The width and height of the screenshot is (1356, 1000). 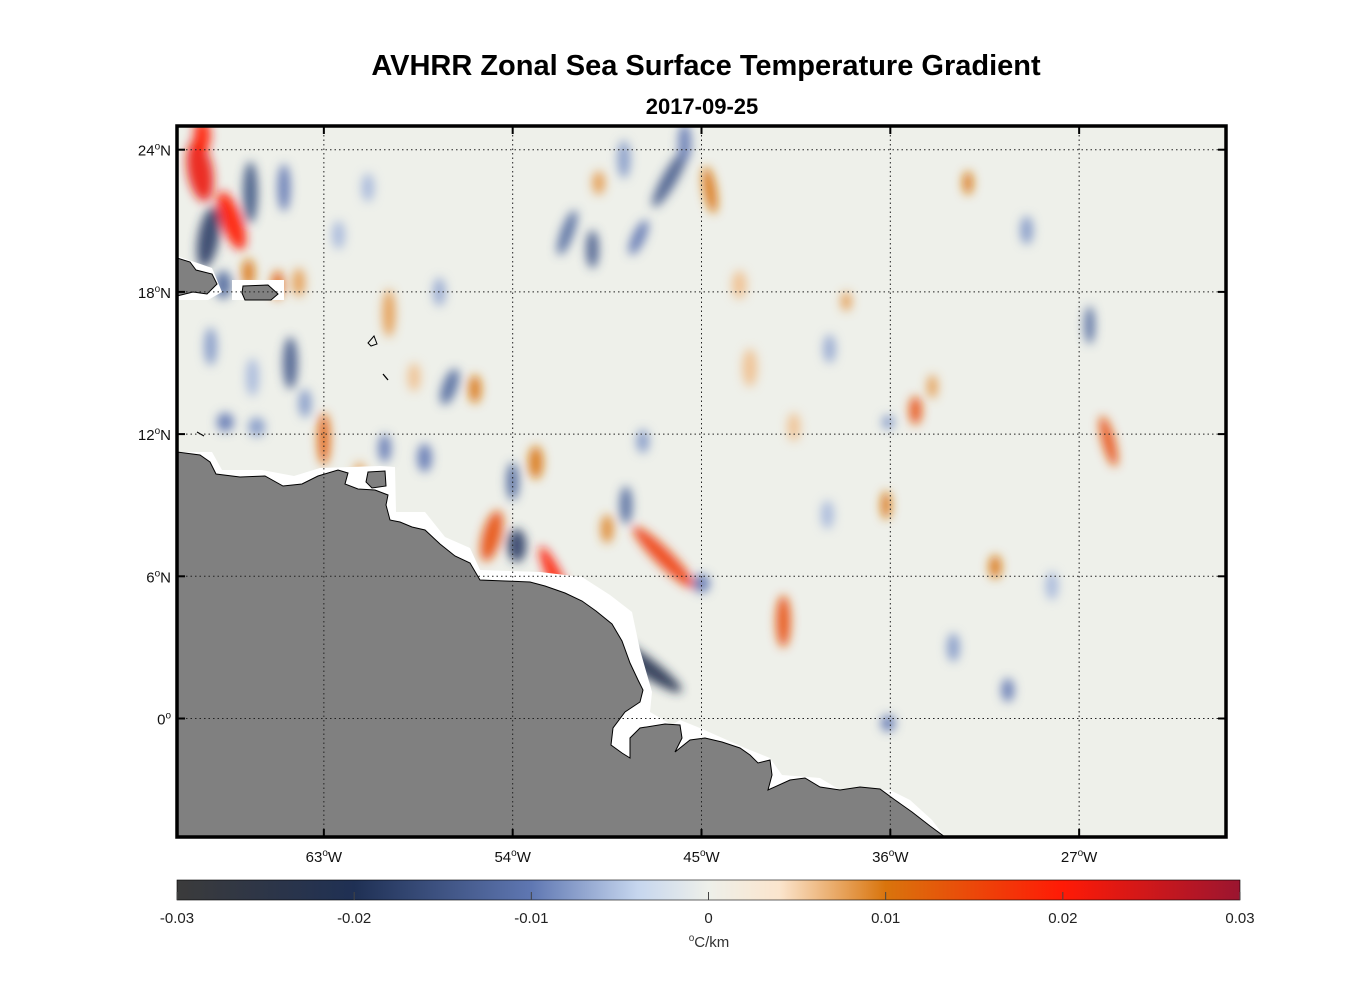 What do you see at coordinates (146, 151) in the screenshot?
I see `y-tick-degree-value: 24` at bounding box center [146, 151].